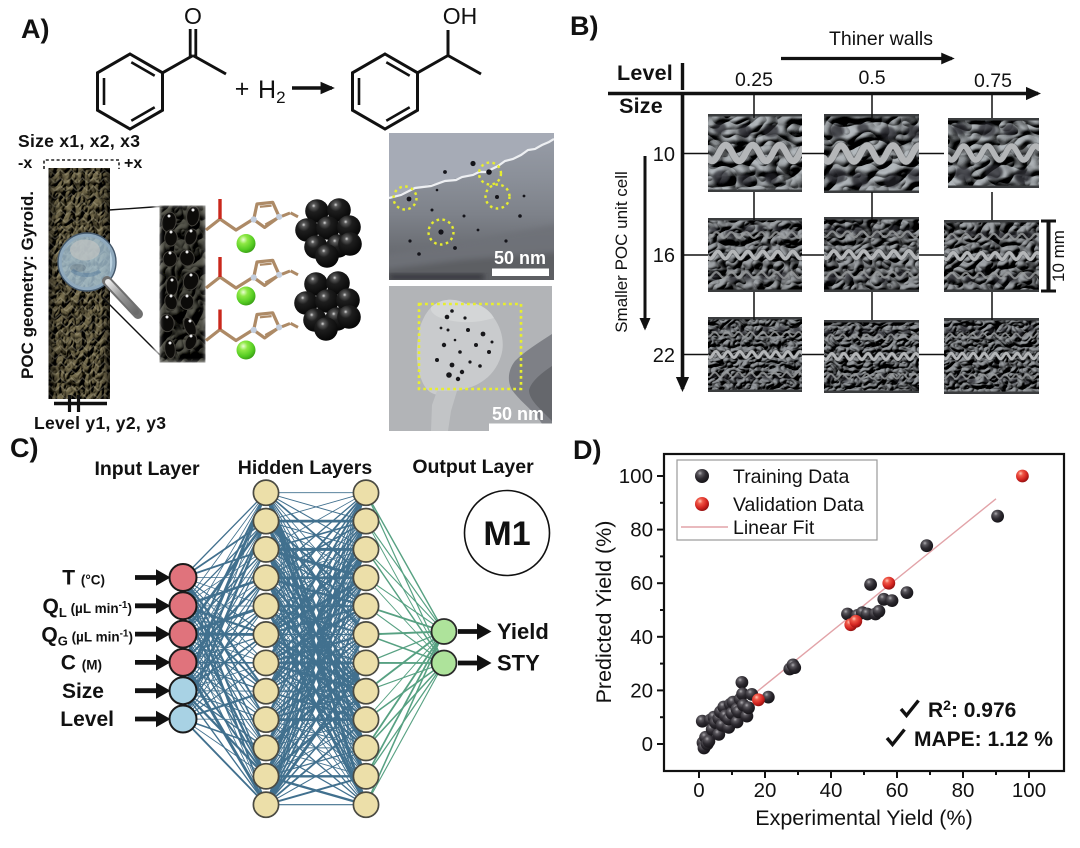 Image resolution: width=1080 pixels, height=848 pixels. What do you see at coordinates (587, 450) in the screenshot?
I see `svg-text: D)` at bounding box center [587, 450].